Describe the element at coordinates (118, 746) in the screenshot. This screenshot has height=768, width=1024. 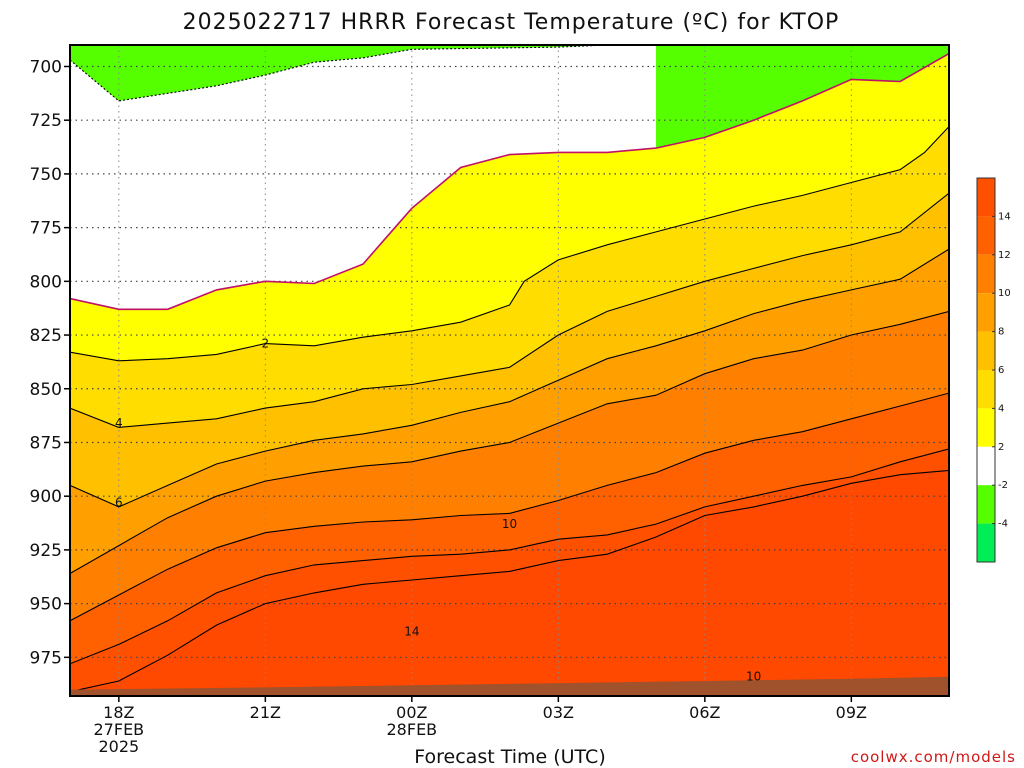
I see `x-tick-label: 2025` at that location.